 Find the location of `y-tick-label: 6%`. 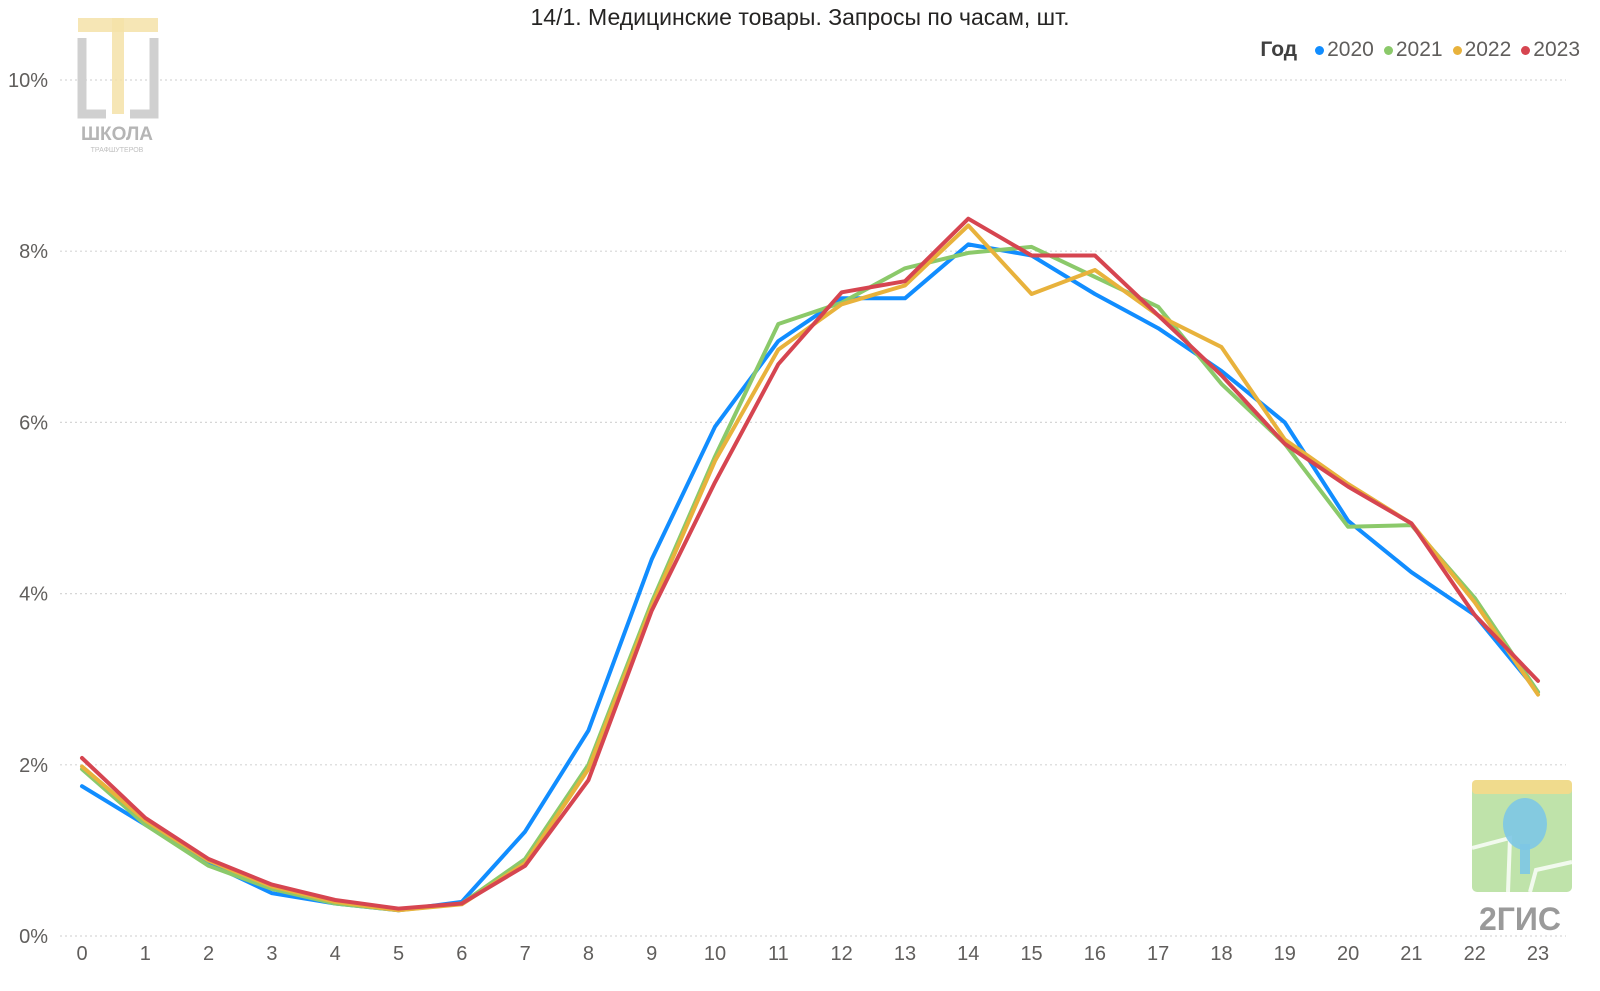

y-tick-label: 6% is located at coordinates (33, 423).